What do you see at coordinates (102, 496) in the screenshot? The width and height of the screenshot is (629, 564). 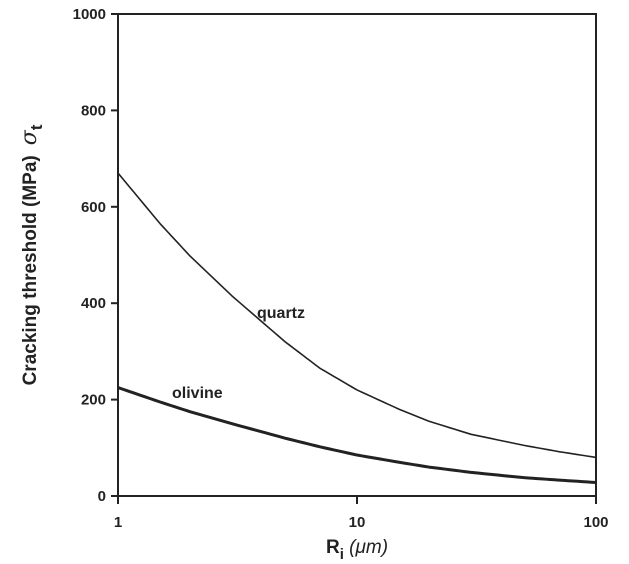 I see `y-tick-label: 0` at bounding box center [102, 496].